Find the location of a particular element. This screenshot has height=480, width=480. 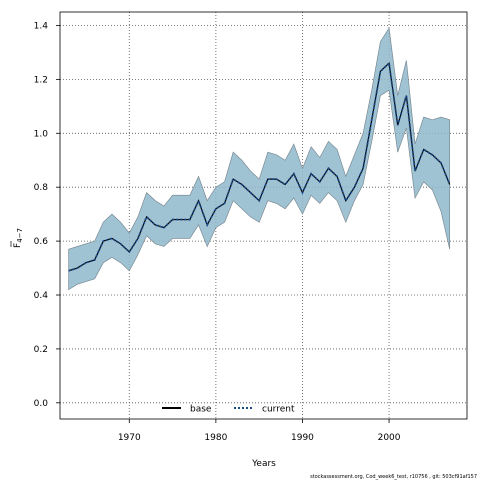

y-tick-label: 0.2 is located at coordinates (41, 350).